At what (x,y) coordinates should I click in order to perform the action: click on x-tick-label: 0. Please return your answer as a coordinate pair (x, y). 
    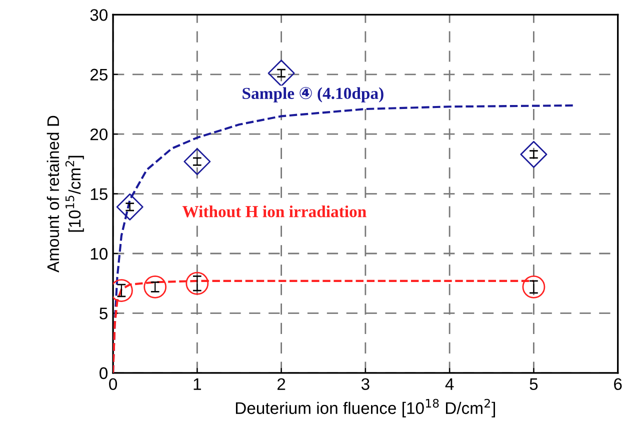
    Looking at the image, I should click on (113, 384).